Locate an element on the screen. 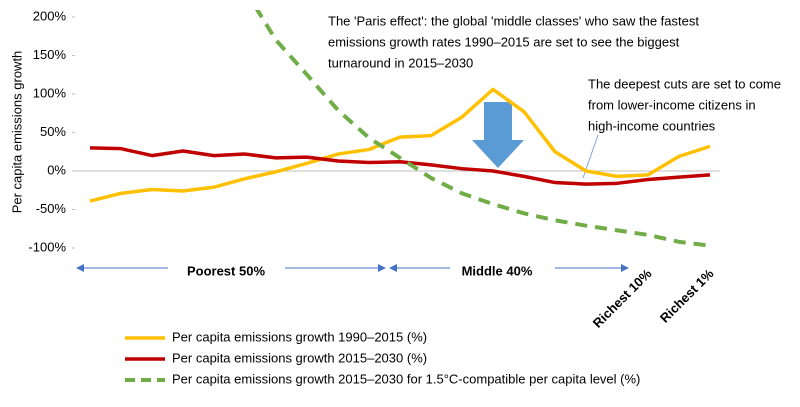 This screenshot has height=407, width=800. annotation-line: The deepest cuts are set to come is located at coordinates (684, 83).